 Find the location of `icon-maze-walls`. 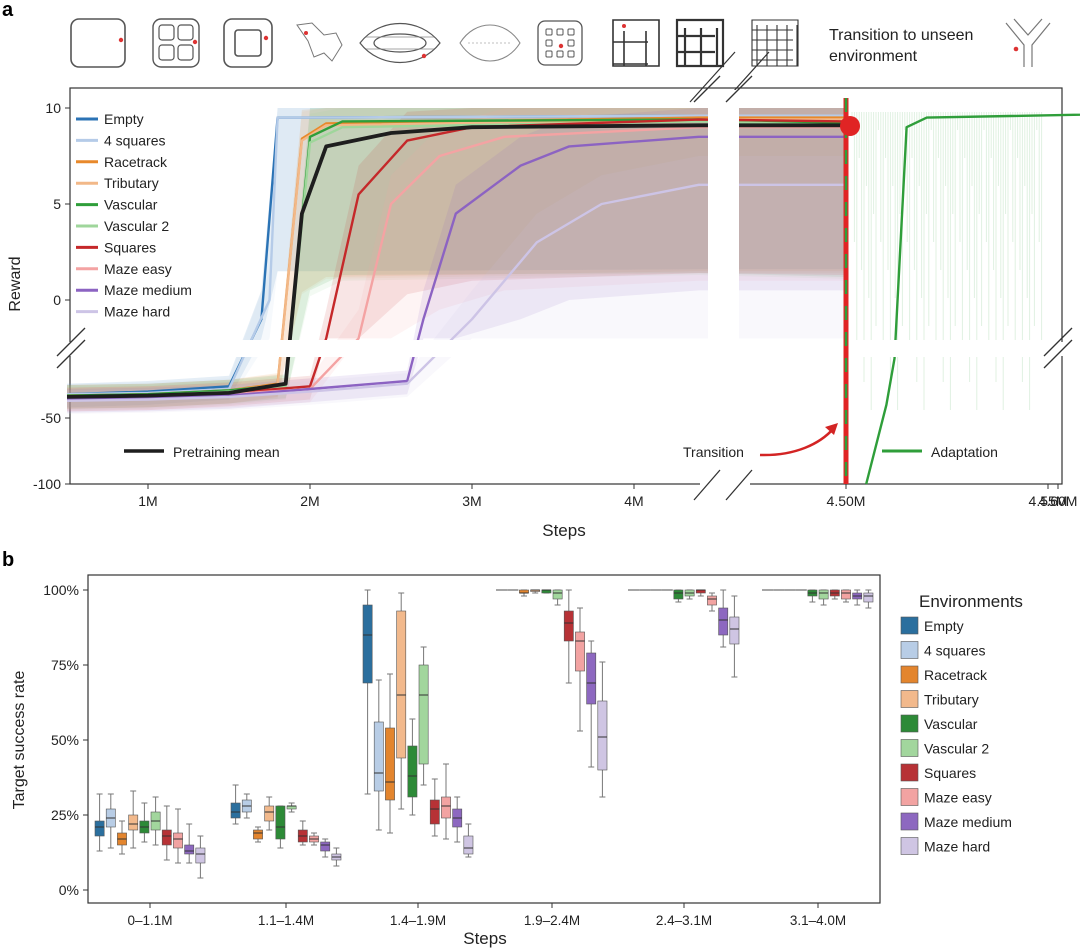

icon-maze-walls is located at coordinates (775, 43).